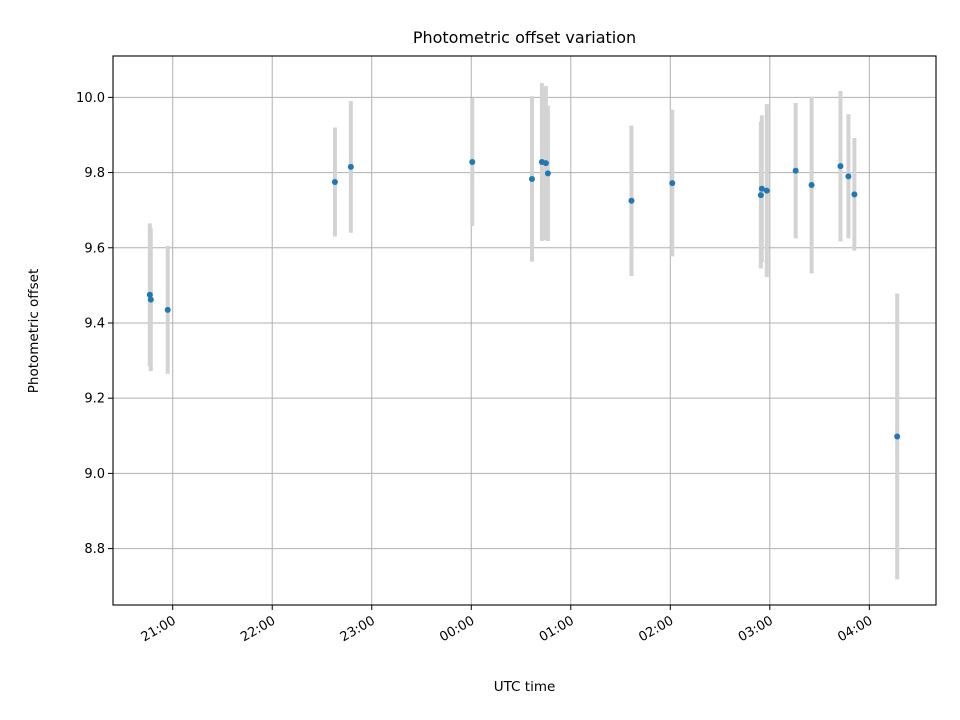  I want to click on y-tick-label: 9.8, so click(94, 173).